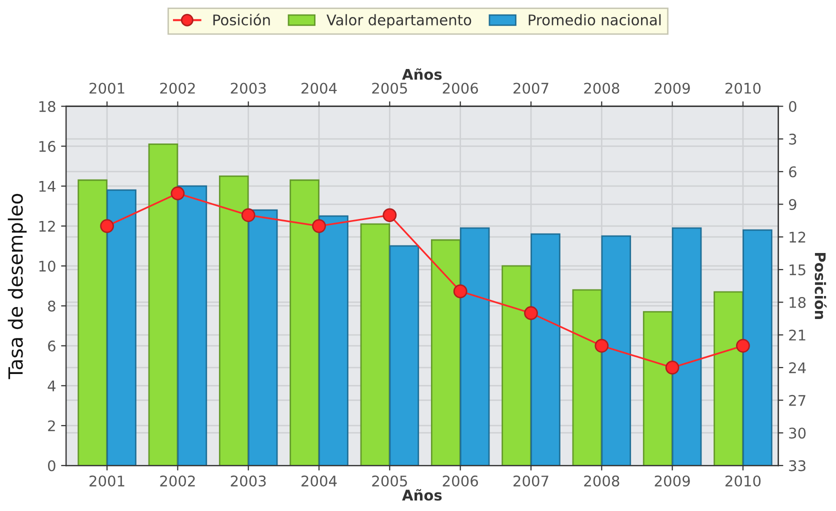 The image size is (836, 511). Describe the element at coordinates (594, 20) in the screenshot. I see `legend-label: Promedio nacional` at that location.